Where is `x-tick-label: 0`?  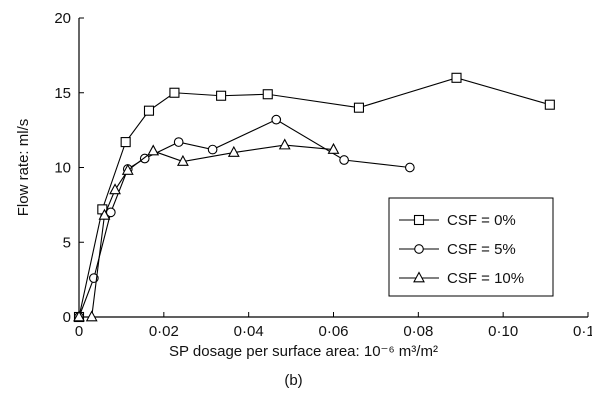
x-tick-label: 0 is located at coordinates (79, 331).